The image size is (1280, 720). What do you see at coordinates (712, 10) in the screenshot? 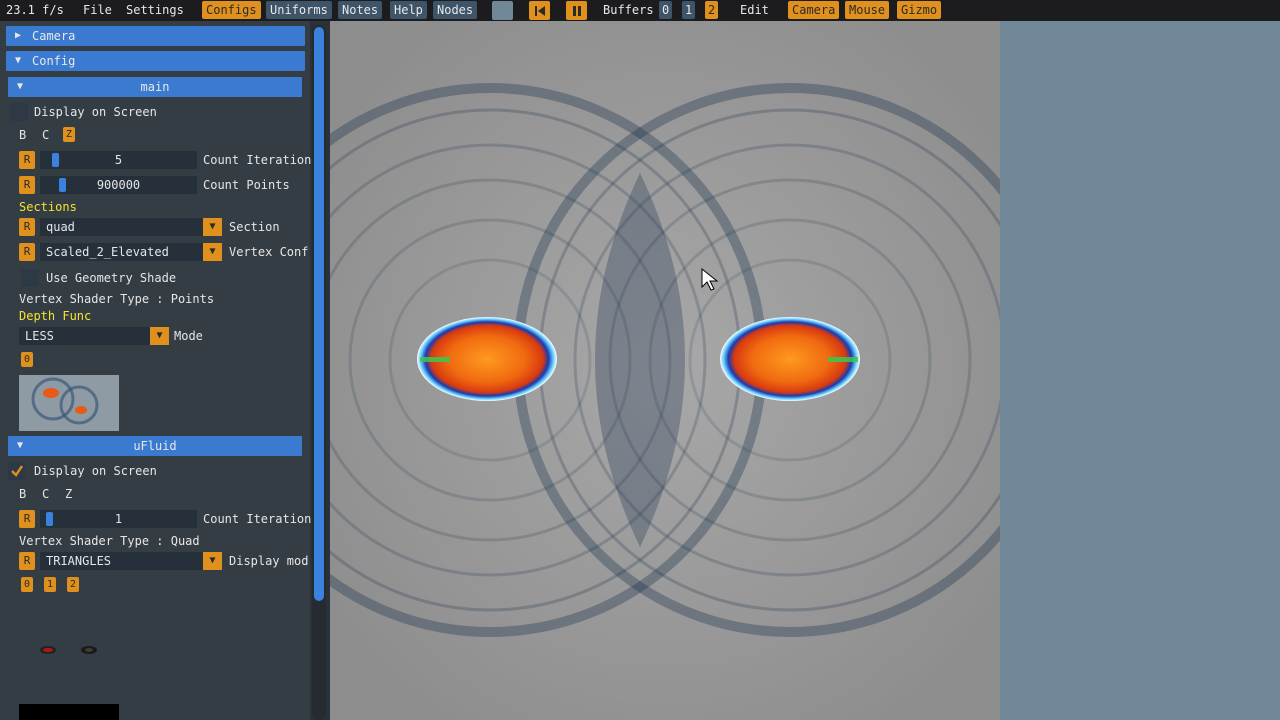
I see `buffer-2-button: 2` at bounding box center [712, 10].